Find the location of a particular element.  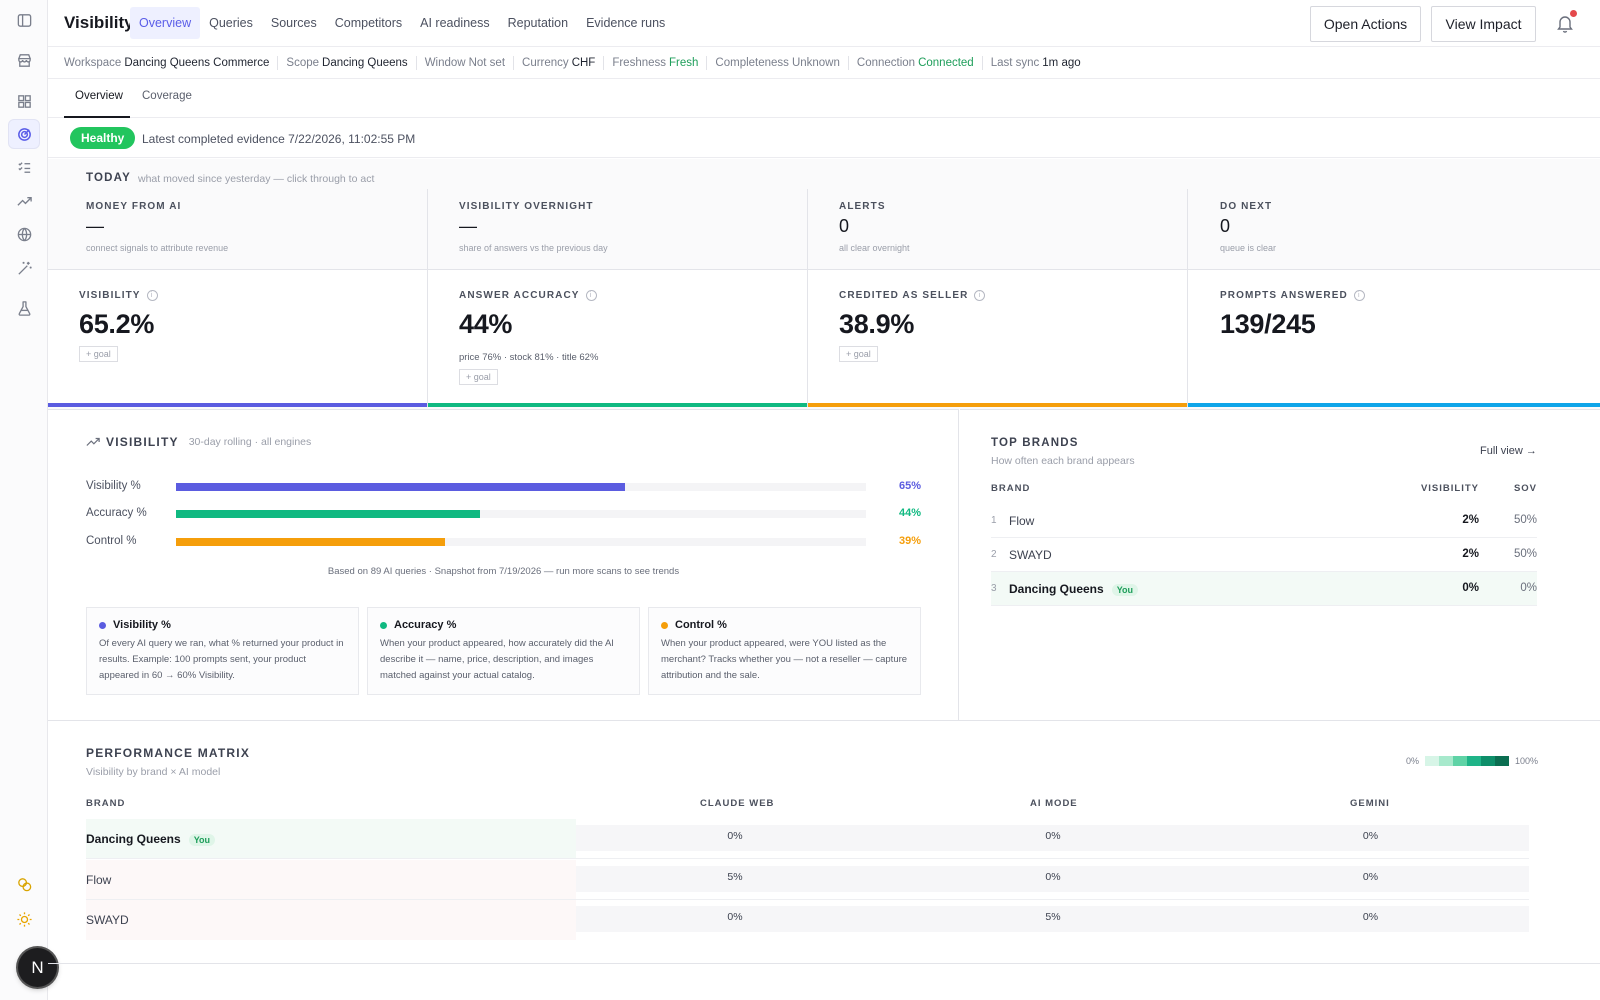

meta-last-sync-label: Last sync is located at coordinates (1015, 63).